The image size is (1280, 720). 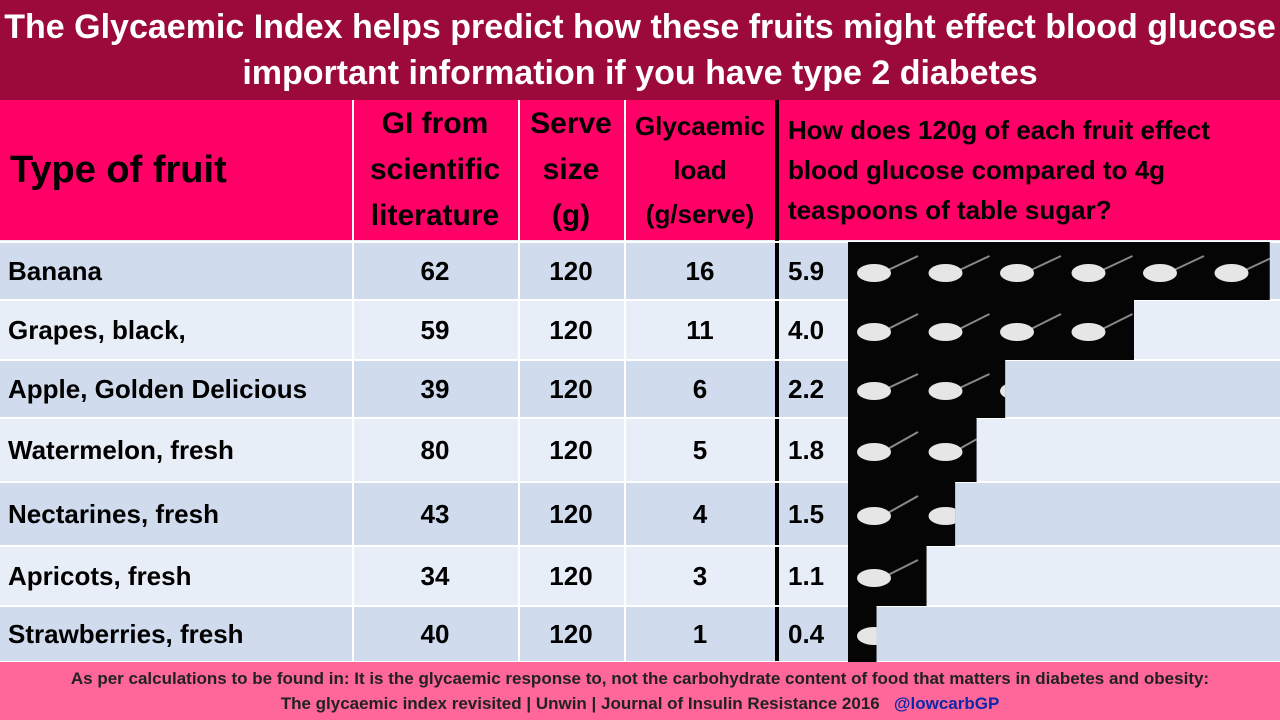 What do you see at coordinates (126, 633) in the screenshot?
I see `fruit-name: Strawberries, fresh` at bounding box center [126, 633].